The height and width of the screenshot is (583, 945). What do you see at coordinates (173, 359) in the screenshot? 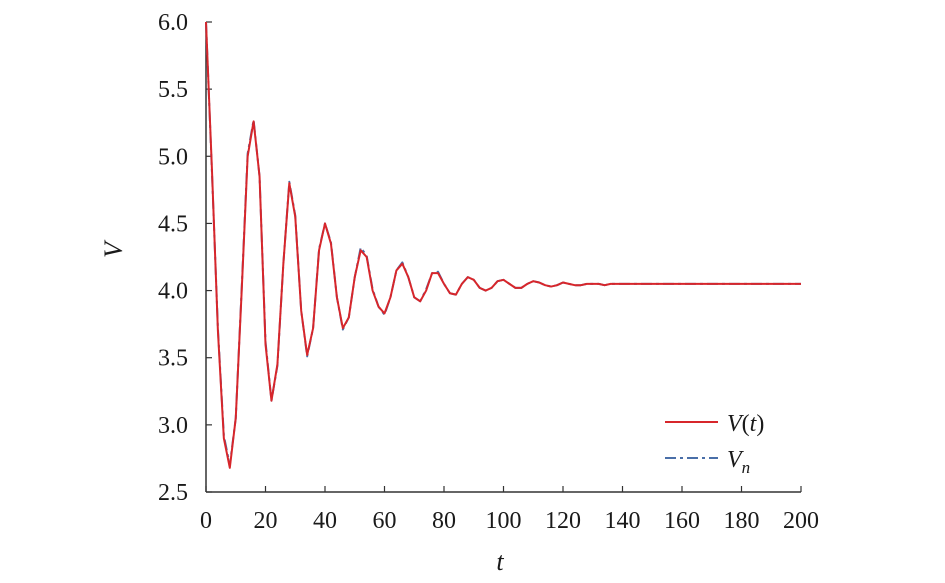
I see `y-tick-label: 3.5` at bounding box center [173, 359].